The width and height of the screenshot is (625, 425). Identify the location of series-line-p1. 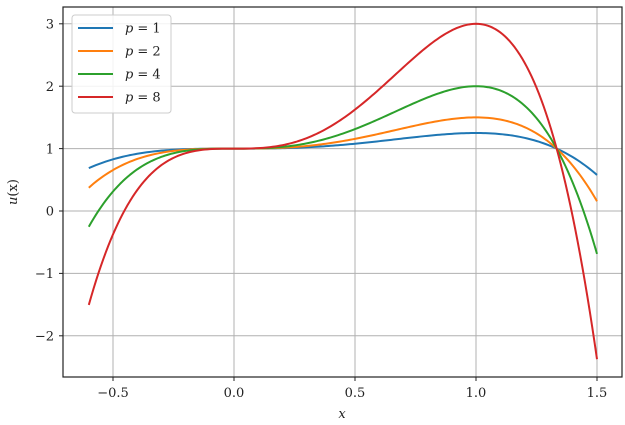
(343, 154).